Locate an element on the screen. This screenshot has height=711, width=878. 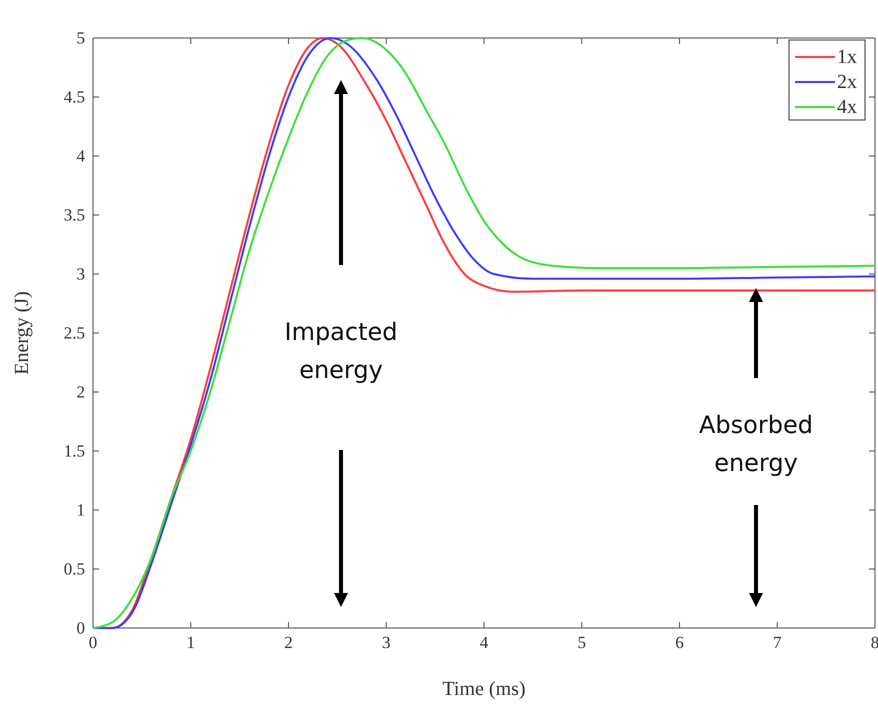
y-tick-label: 5 is located at coordinates (80, 38).